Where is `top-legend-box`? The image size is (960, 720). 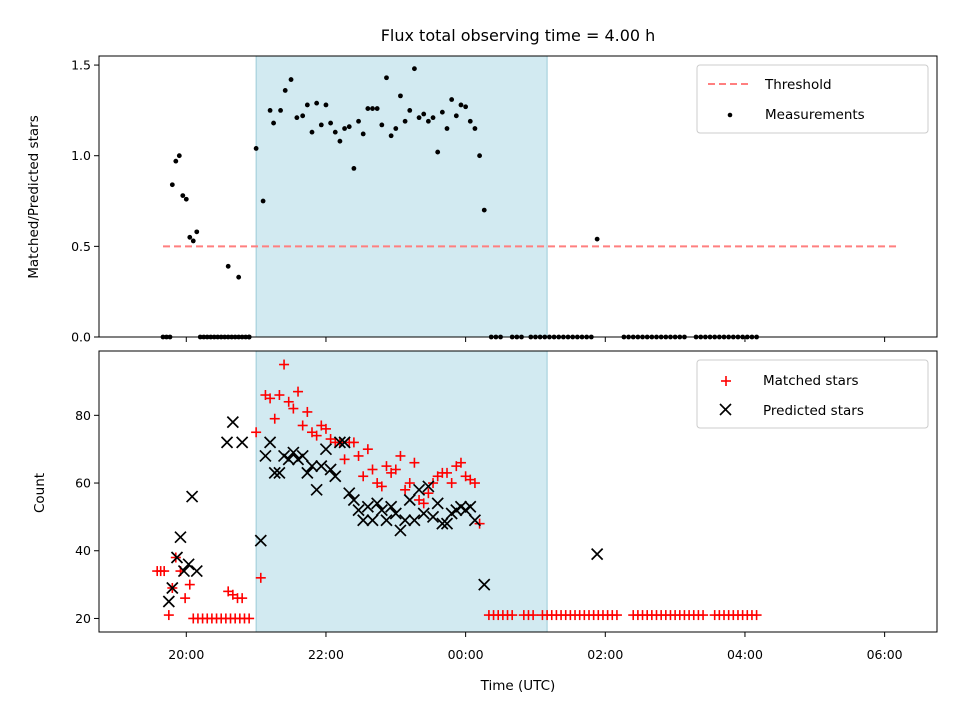 top-legend-box is located at coordinates (812, 99).